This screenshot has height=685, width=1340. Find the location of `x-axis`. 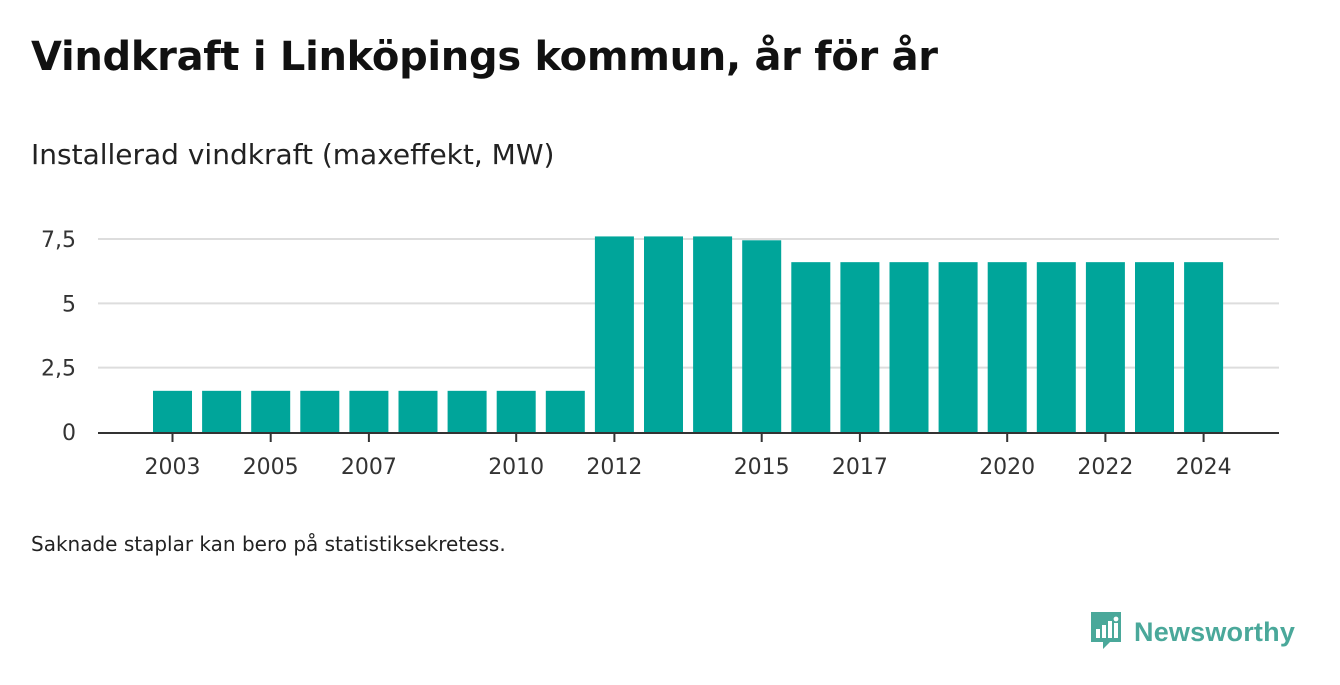

x-axis is located at coordinates (688, 437).